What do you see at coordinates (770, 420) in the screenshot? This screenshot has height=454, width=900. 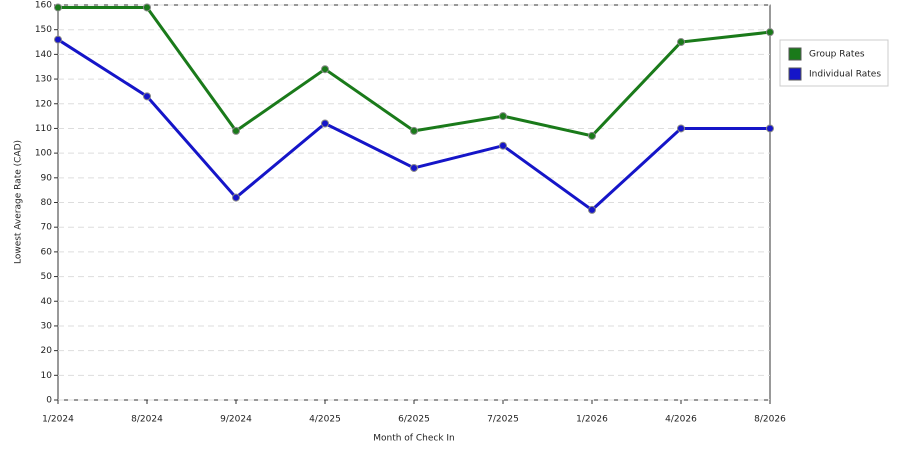 I see `x-tick-label: 8/2026` at bounding box center [770, 420].